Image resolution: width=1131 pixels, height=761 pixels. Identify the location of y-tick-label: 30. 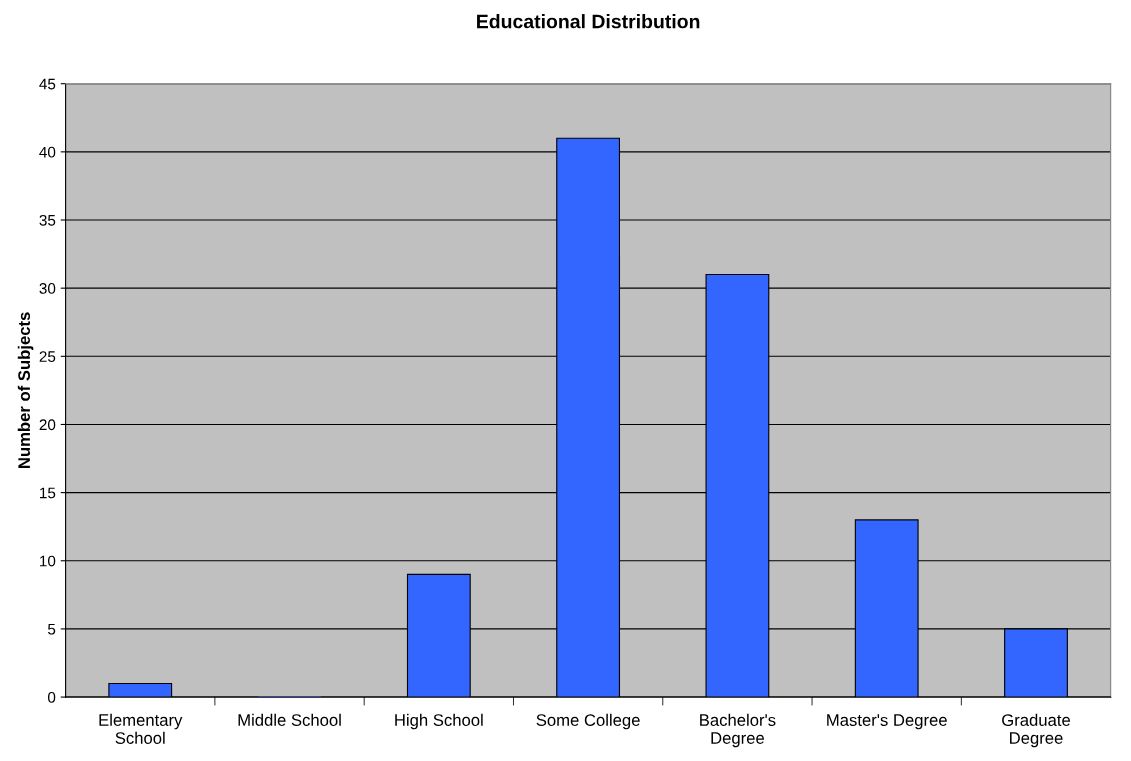
(47, 288).